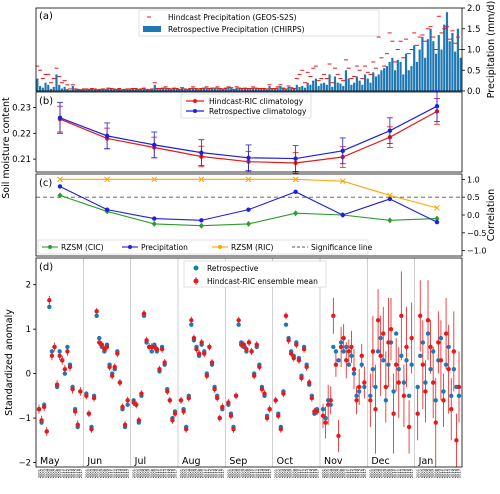 Image resolution: width=500 pixels, height=494 pixels. What do you see at coordinates (276, 473) in the screenshot?
I see `x-tick-label: 2001` at bounding box center [276, 473].